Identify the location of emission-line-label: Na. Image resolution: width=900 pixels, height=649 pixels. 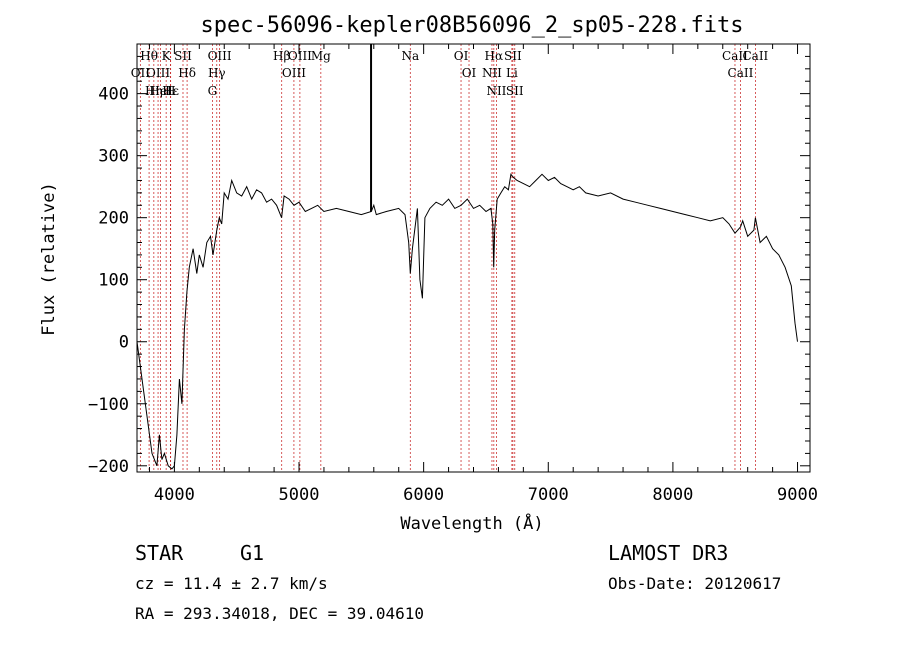
(410, 56).